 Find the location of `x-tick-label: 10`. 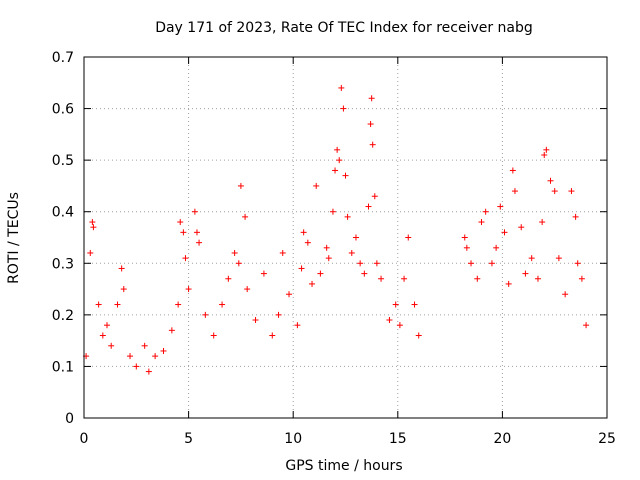

x-tick-label: 10 is located at coordinates (293, 439).